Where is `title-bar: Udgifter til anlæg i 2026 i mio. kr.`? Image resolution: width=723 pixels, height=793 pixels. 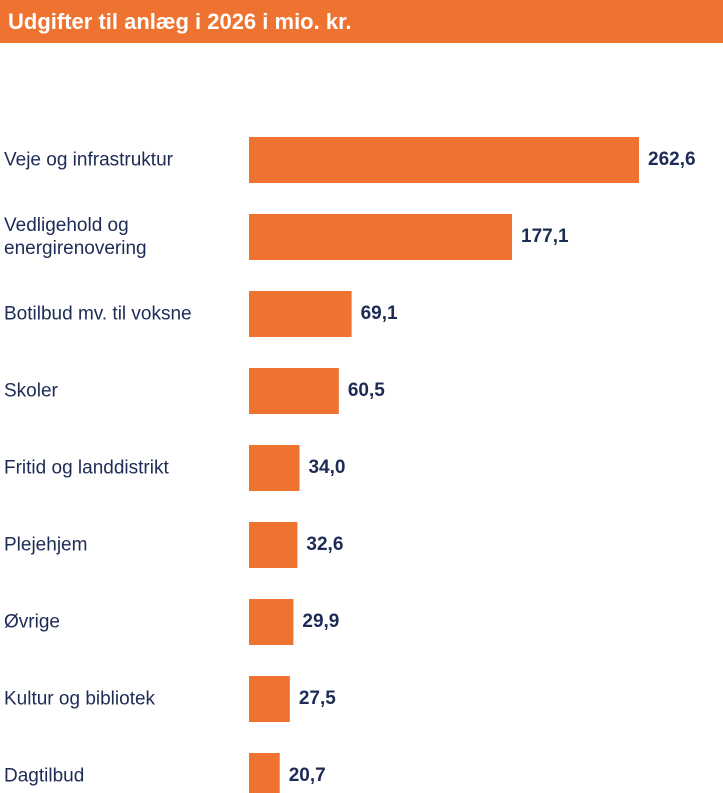 title-bar: Udgifter til anlæg i 2026 i mio. kr. is located at coordinates (361, 21).